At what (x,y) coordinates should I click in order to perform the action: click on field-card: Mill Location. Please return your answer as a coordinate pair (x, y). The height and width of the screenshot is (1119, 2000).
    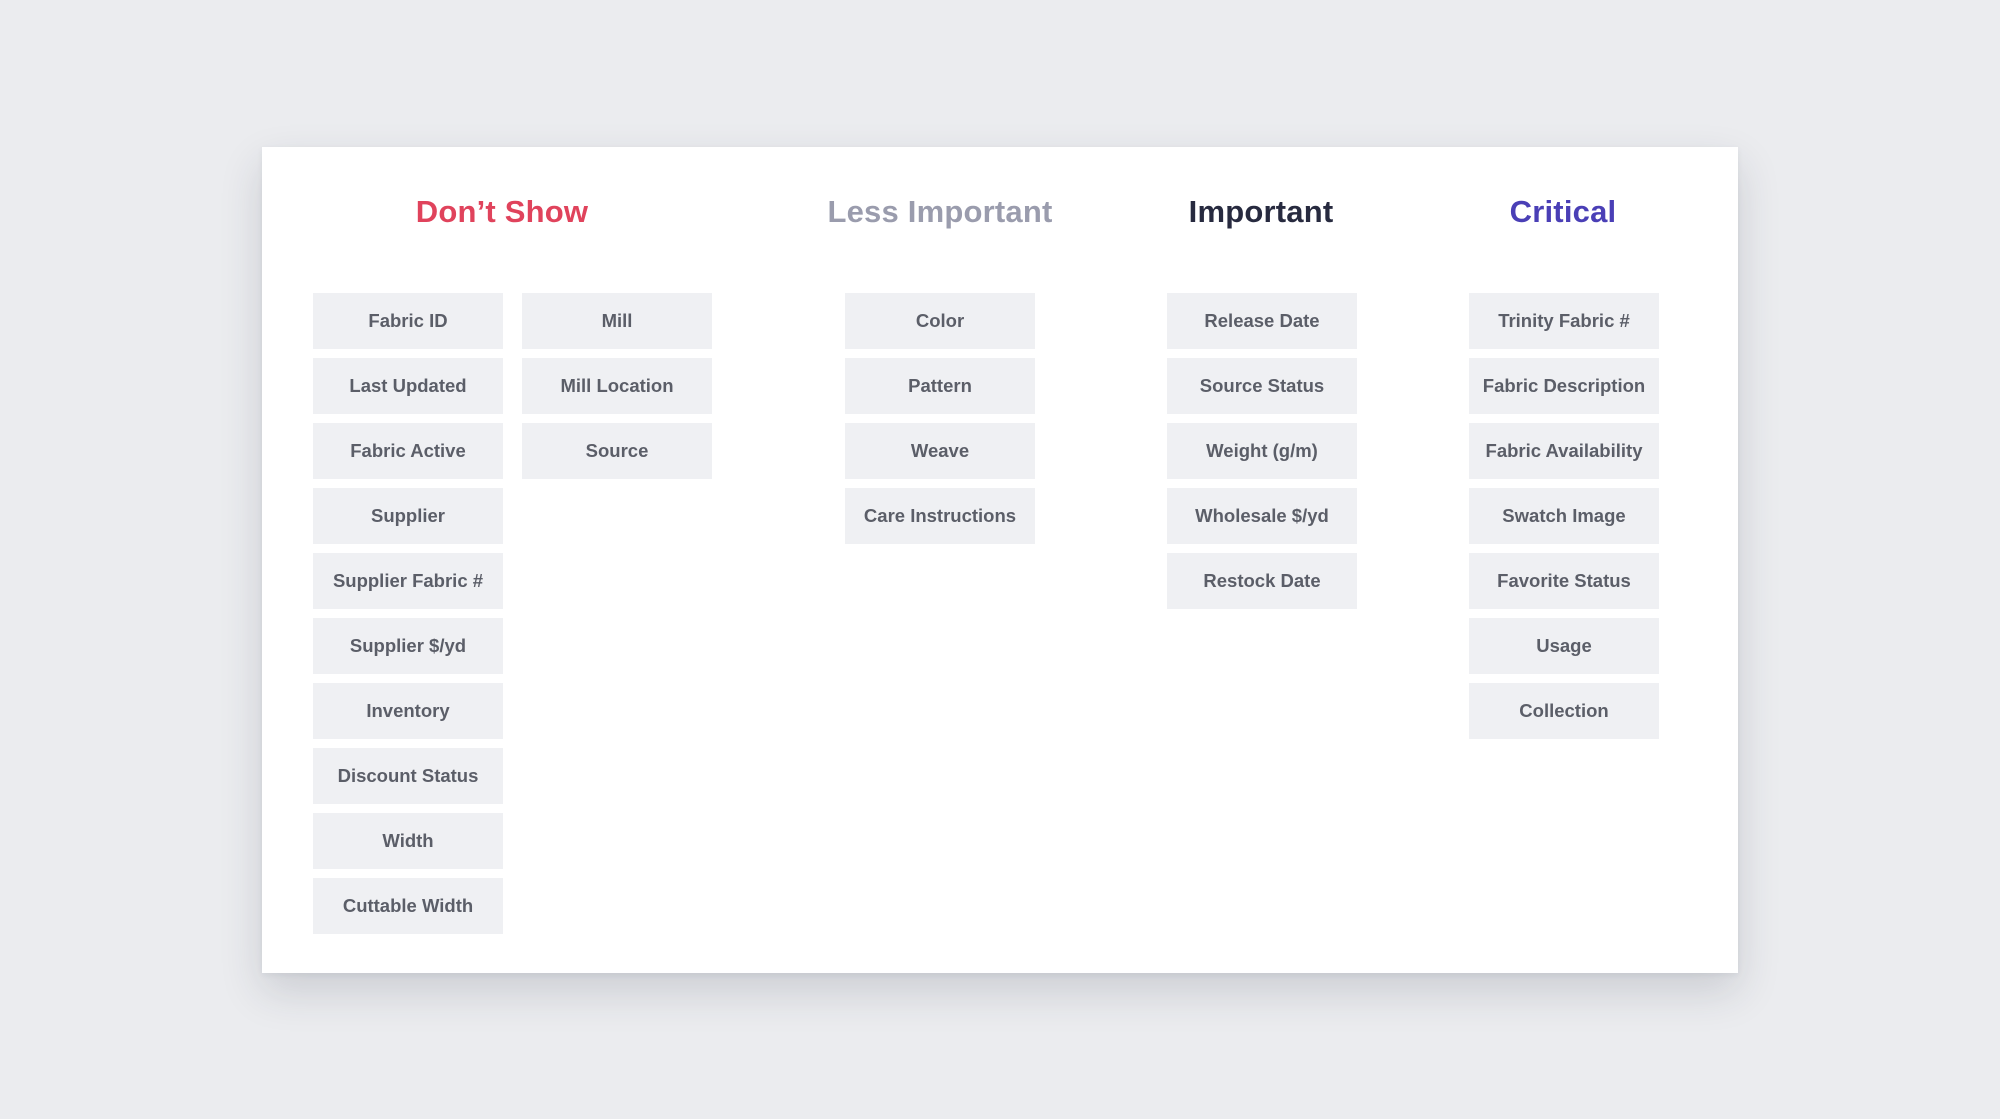
    Looking at the image, I should click on (617, 386).